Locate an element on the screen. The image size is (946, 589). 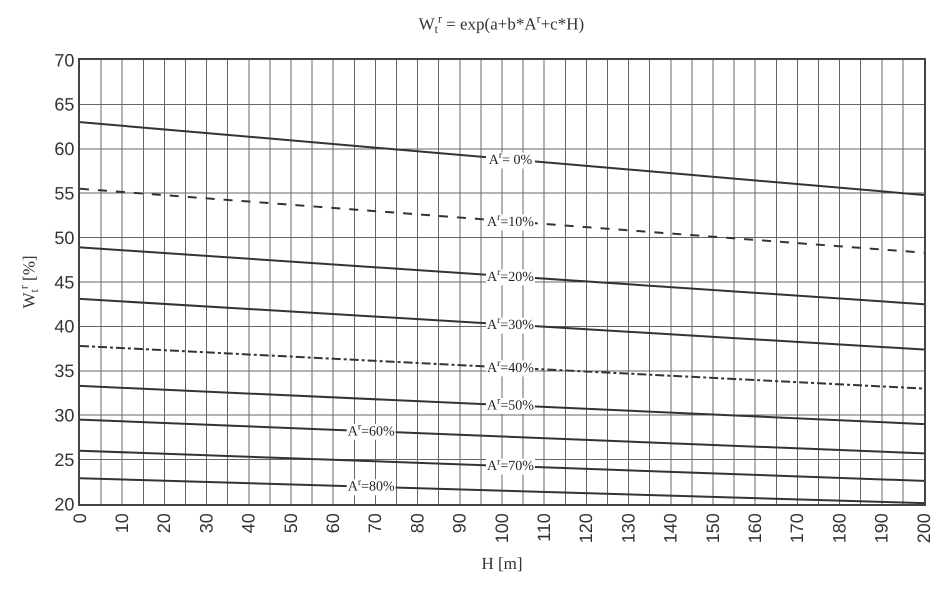
x-tick-label: 160 is located at coordinates (755, 528).